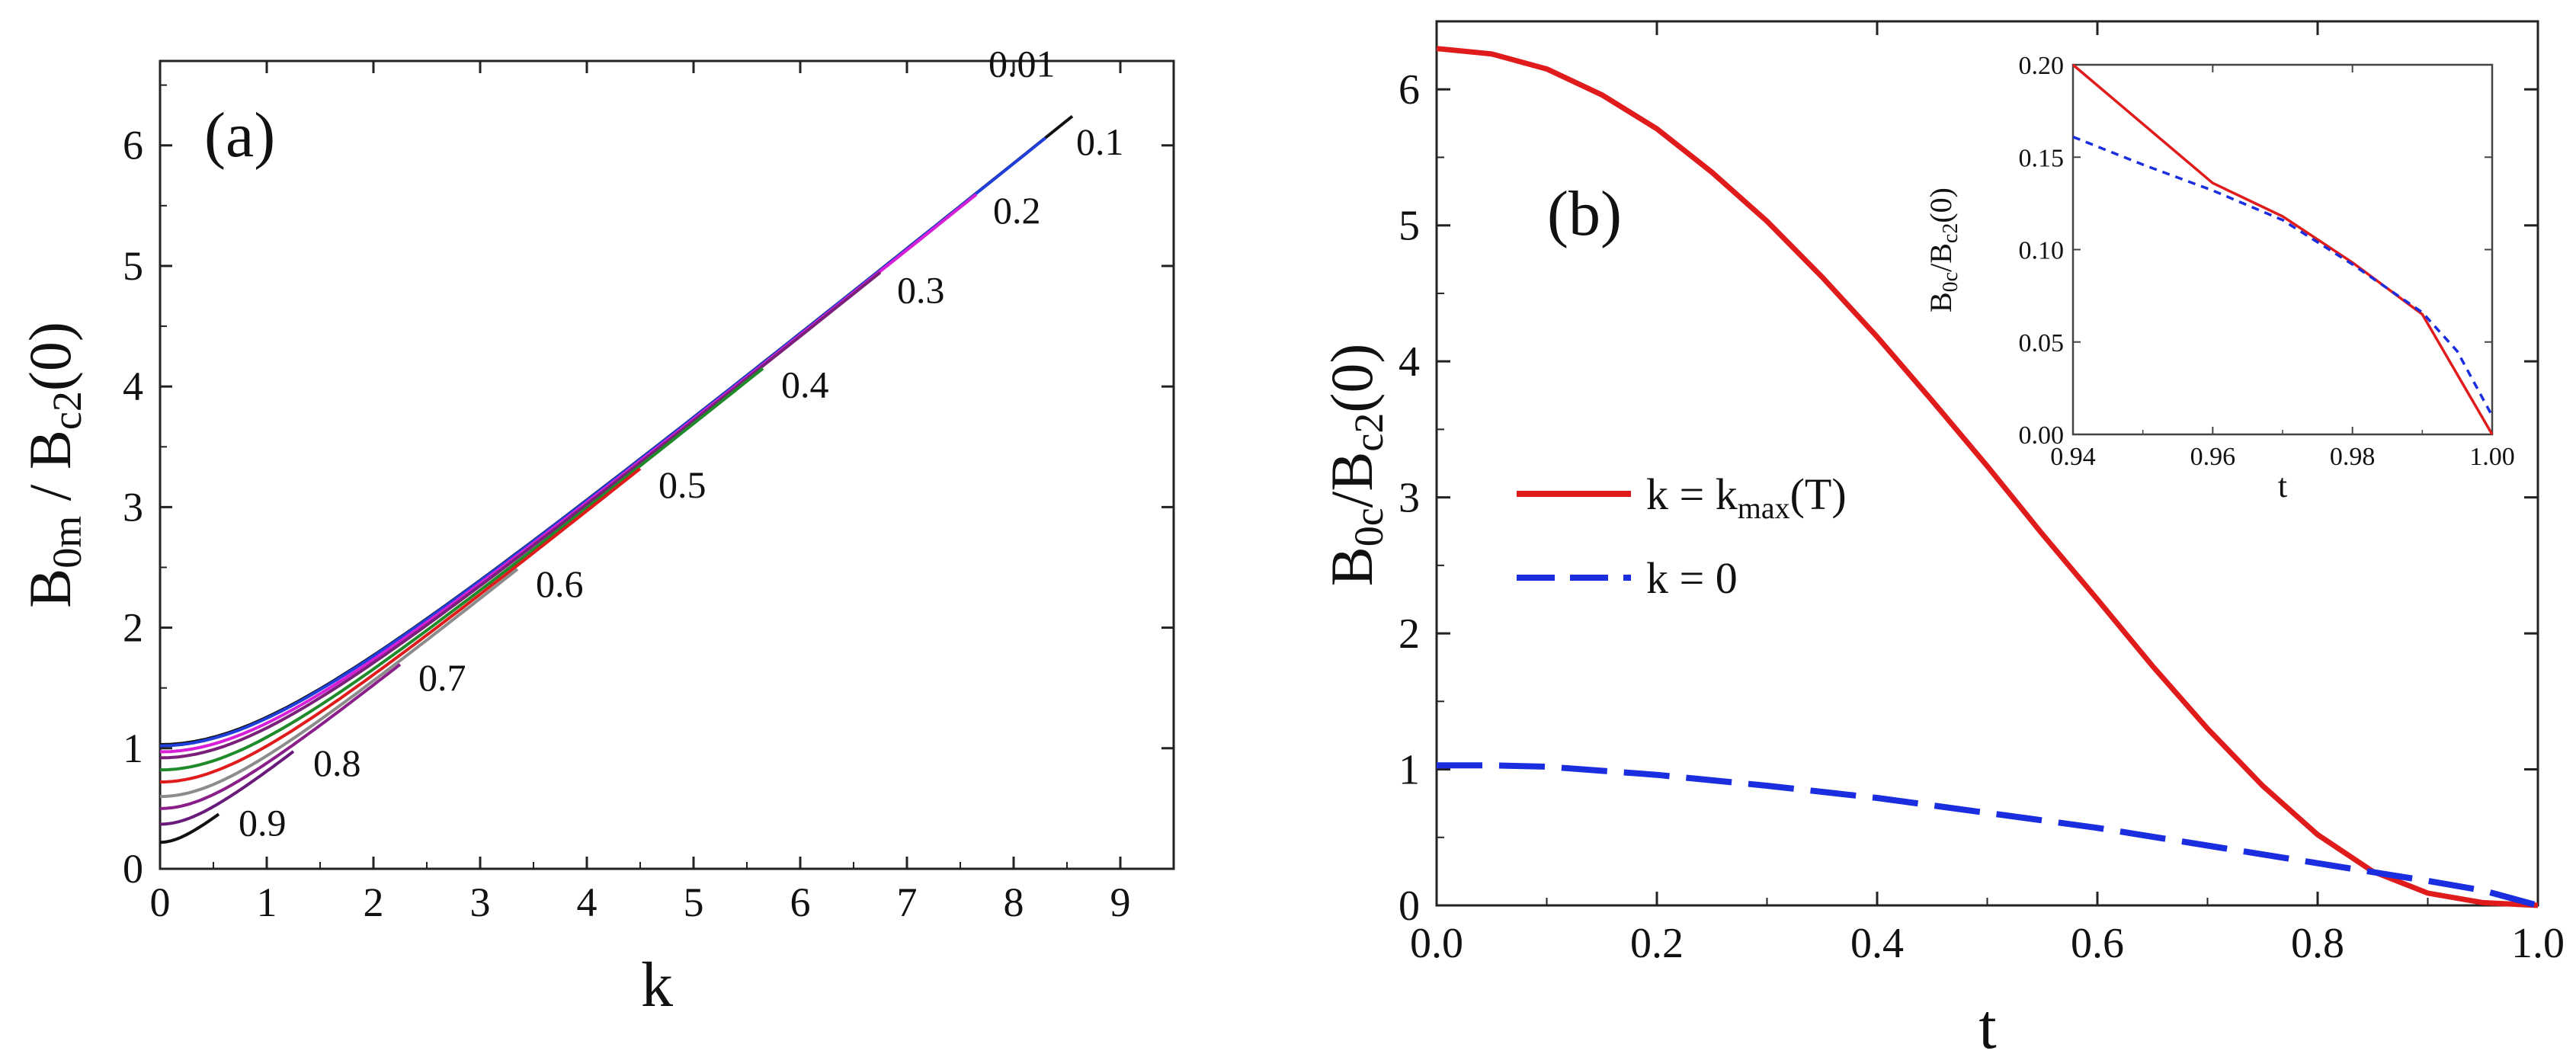  I want to click on a-x-tick-label: 2, so click(374, 902).